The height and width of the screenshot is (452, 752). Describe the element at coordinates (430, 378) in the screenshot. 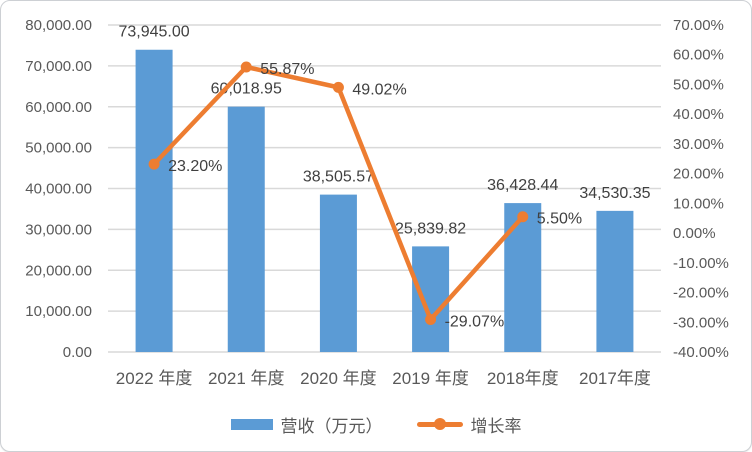

I see `category-label: 2019 年度` at that location.